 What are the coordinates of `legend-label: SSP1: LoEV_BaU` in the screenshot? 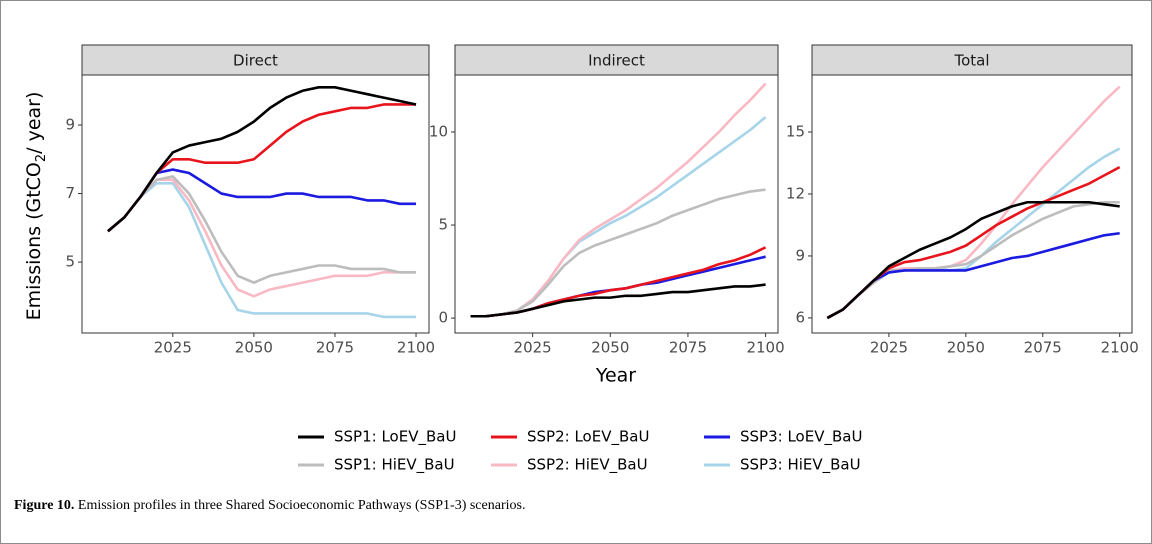 It's located at (395, 437).